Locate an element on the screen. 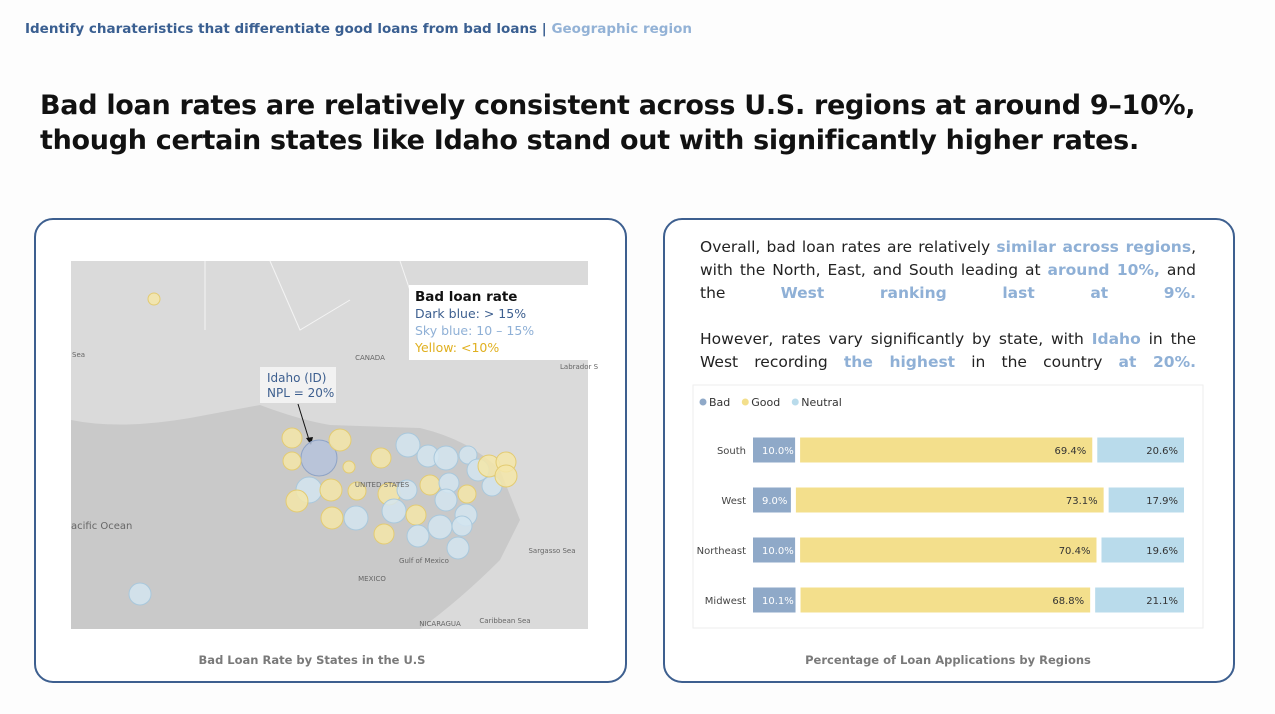 The height and width of the screenshot is (714, 1275). value-label: 9.0% is located at coordinates (774, 501).